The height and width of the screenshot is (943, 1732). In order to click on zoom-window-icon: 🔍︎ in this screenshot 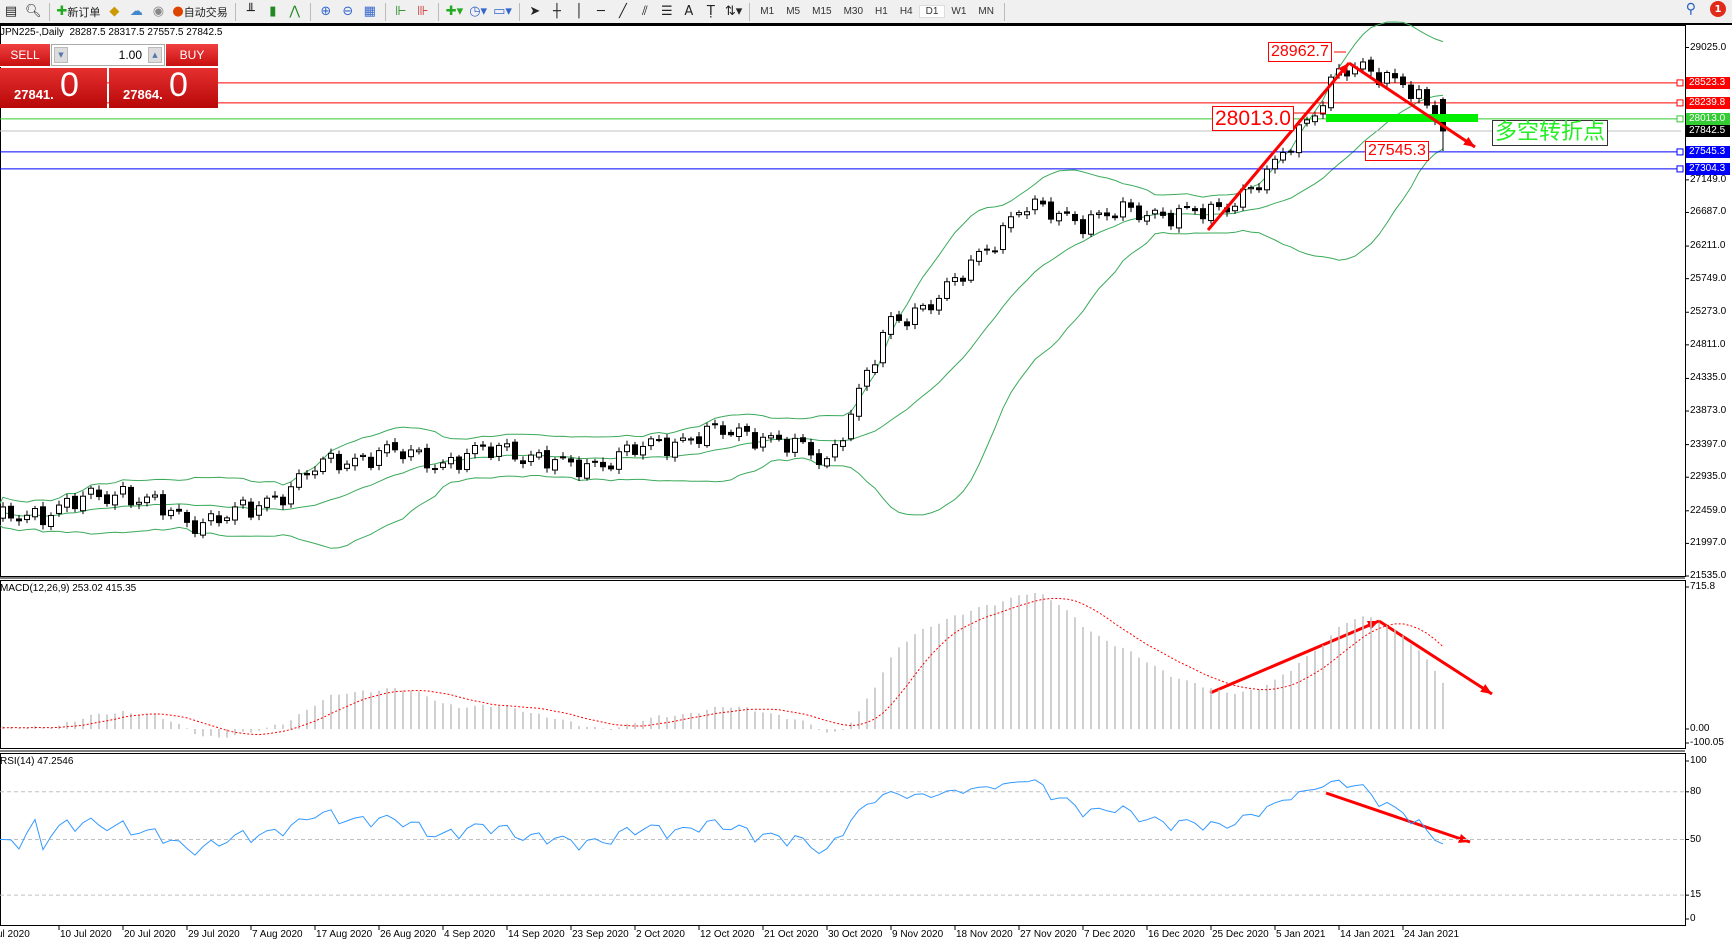, I will do `click(33, 11)`.